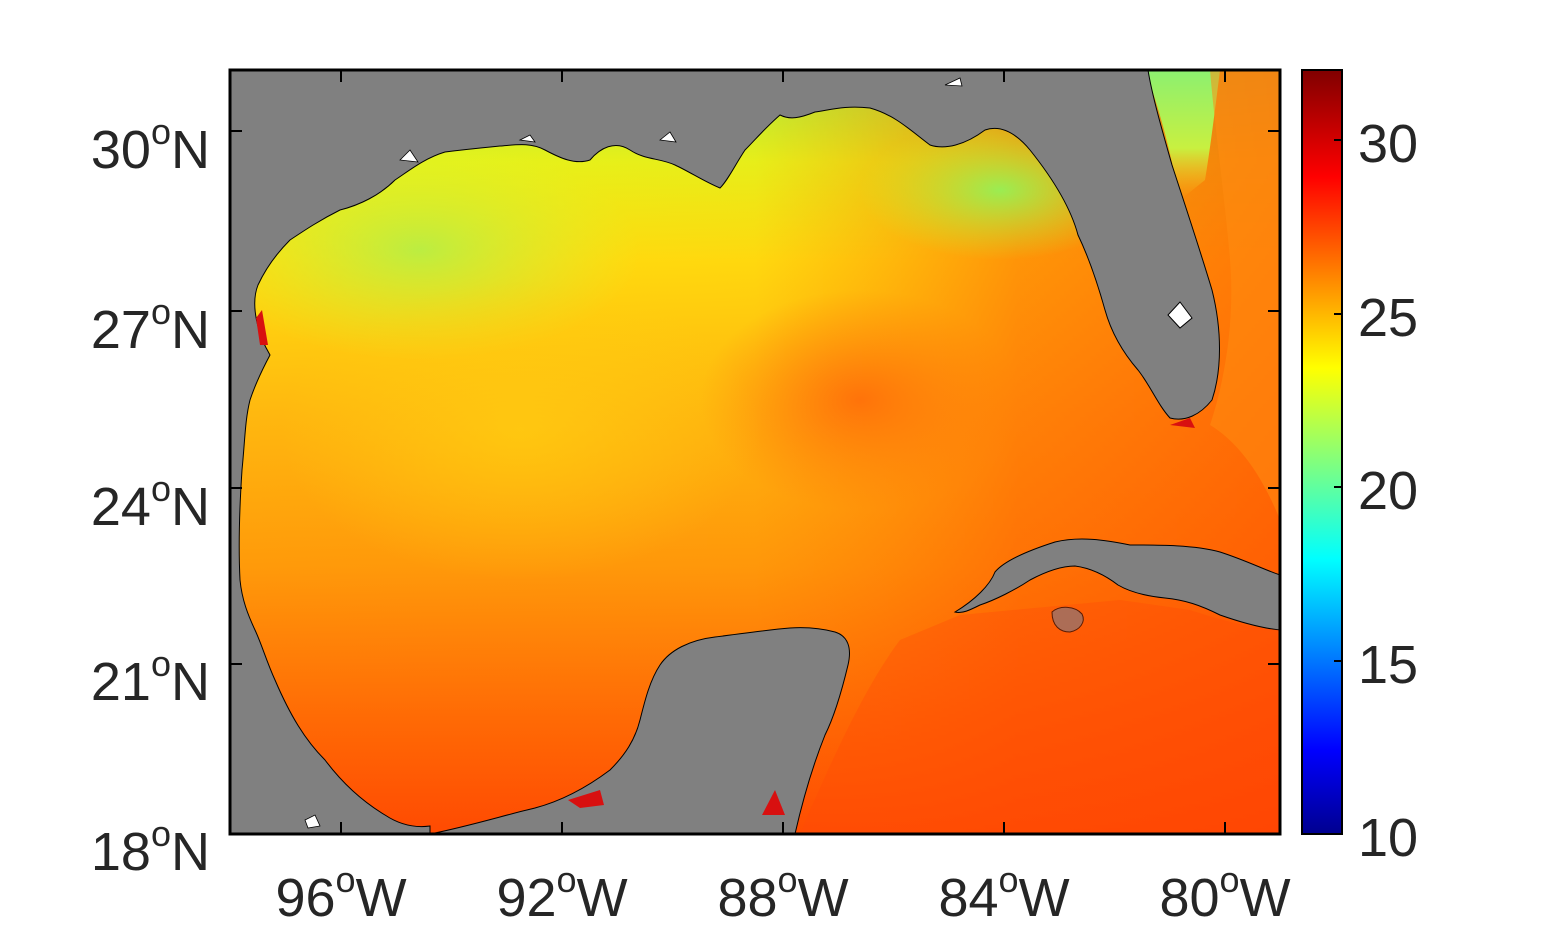 This screenshot has height=938, width=1563. Describe the element at coordinates (1388, 318) in the screenshot. I see `colorbar-tick-label: 25` at that location.